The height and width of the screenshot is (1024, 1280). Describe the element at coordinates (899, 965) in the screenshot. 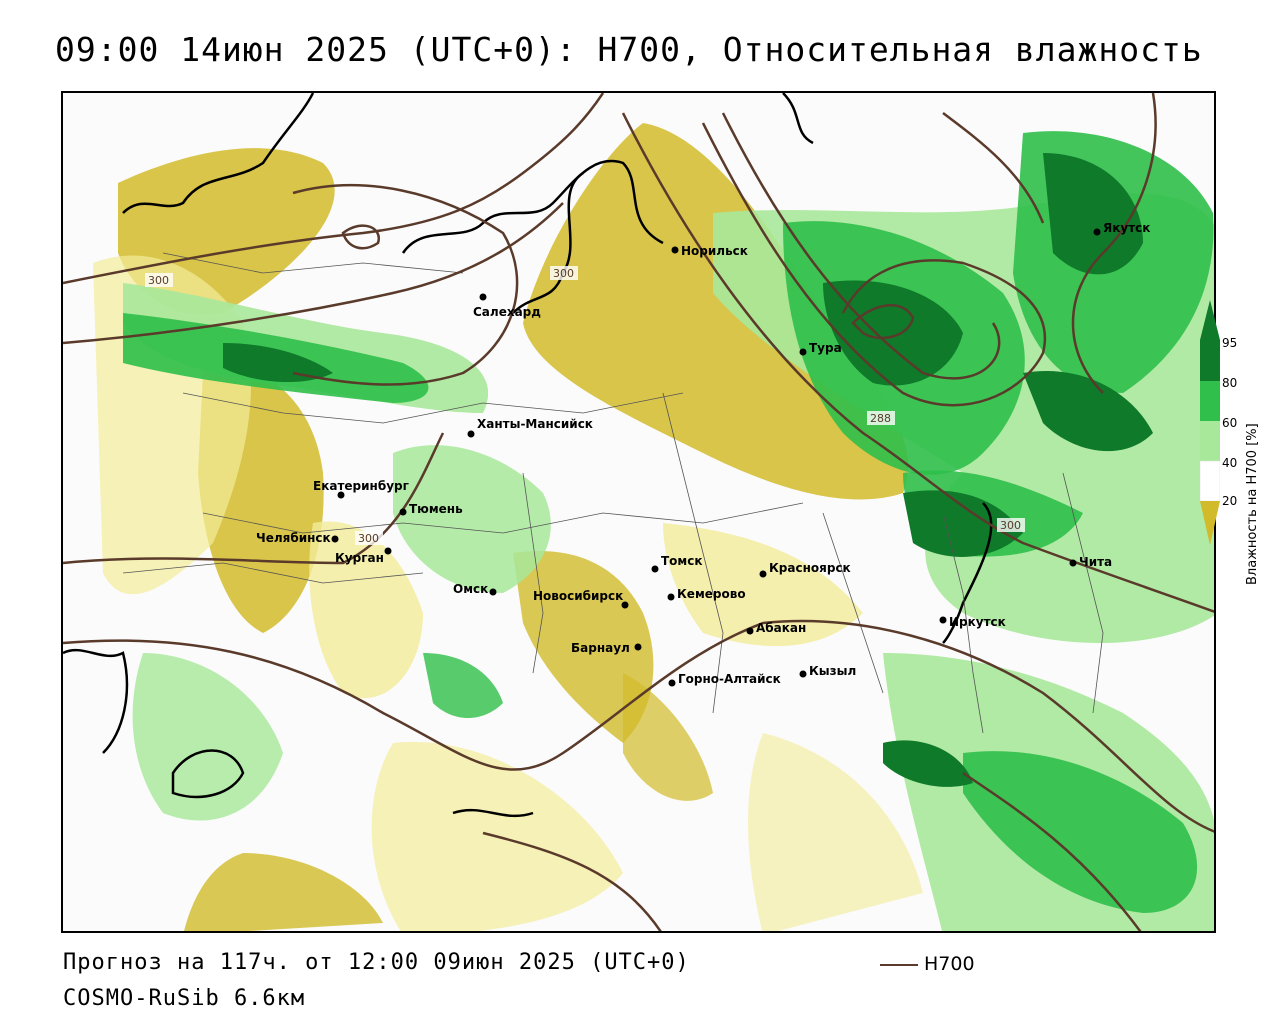

I see `h700-legend-line` at that location.